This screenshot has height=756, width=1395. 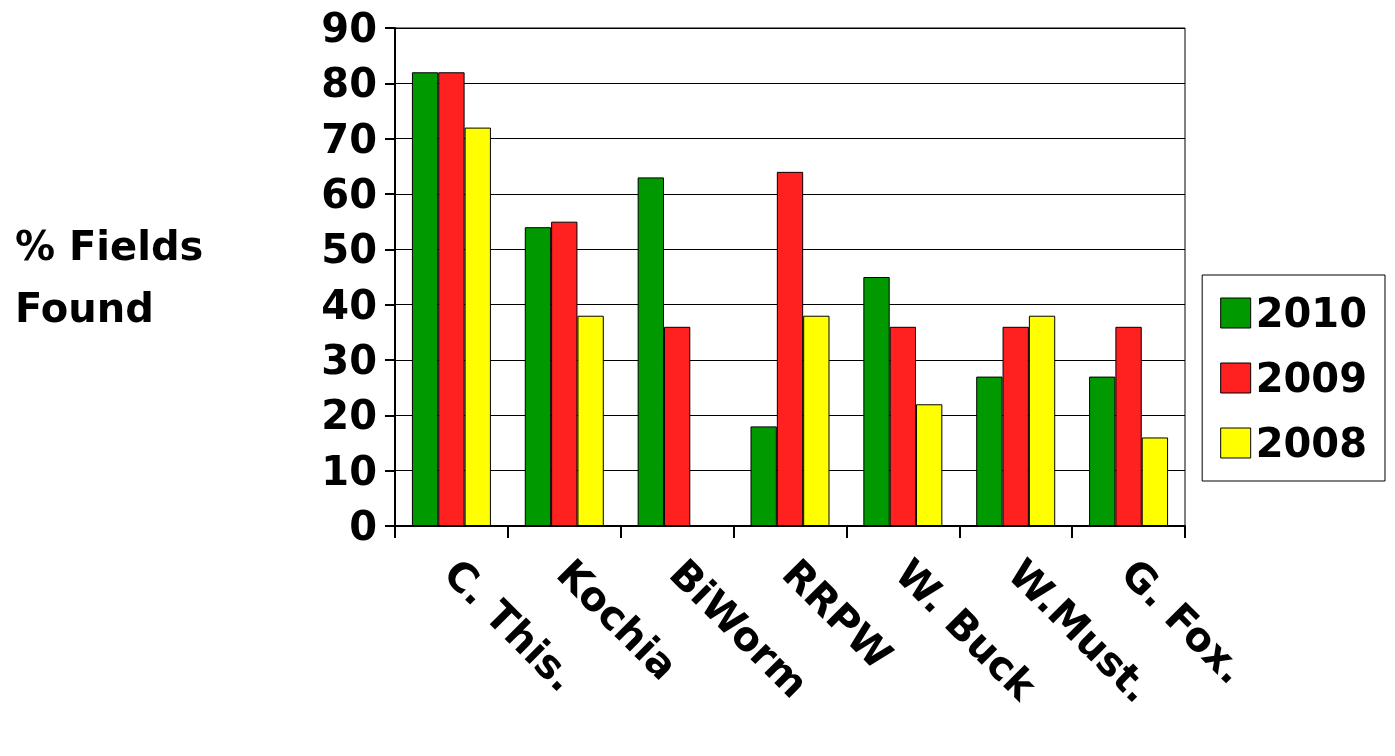 I want to click on y-tick-label: 60, so click(x=349, y=194).